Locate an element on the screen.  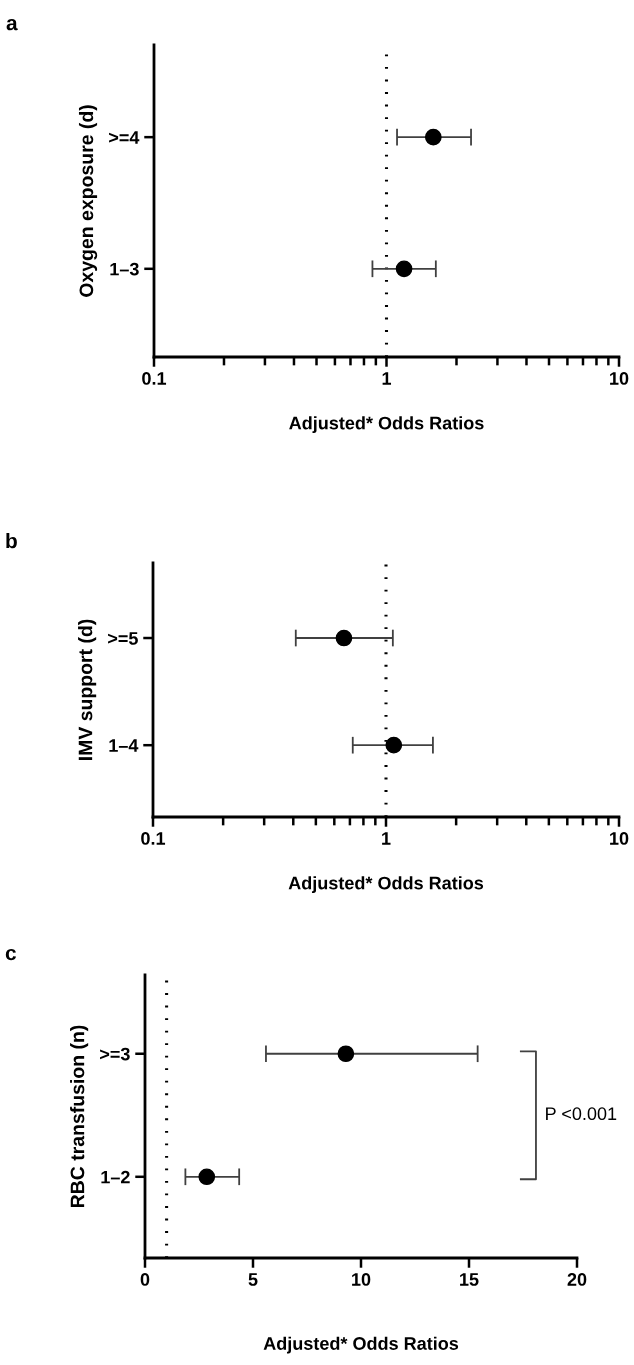
annotation: P <0.001 is located at coordinates (581, 1114).